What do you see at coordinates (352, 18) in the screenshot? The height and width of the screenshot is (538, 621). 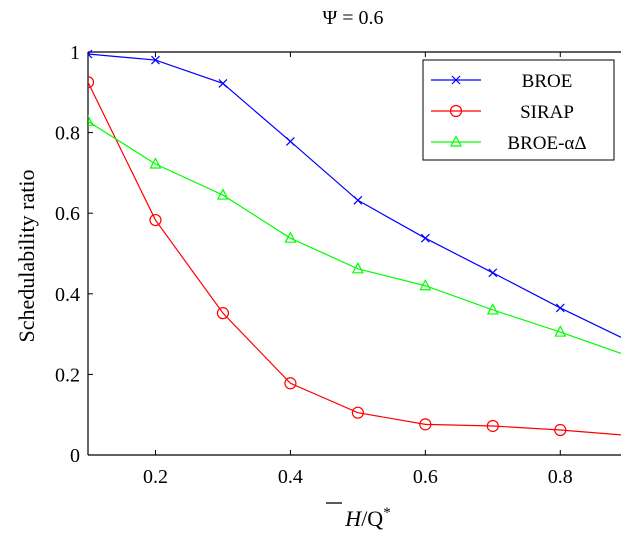 I see `chart-title: Ψ = 0.6` at bounding box center [352, 18].